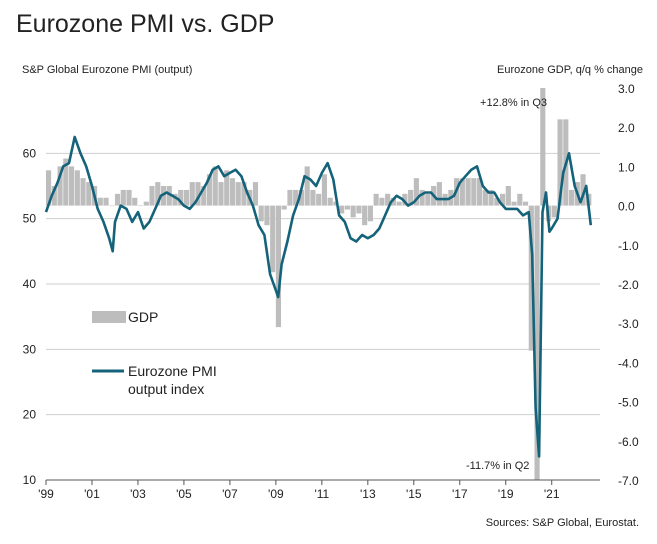  Describe the element at coordinates (570, 70) in the screenshot. I see `right-axis-title: Eurozone GDP, q/q % change` at that location.